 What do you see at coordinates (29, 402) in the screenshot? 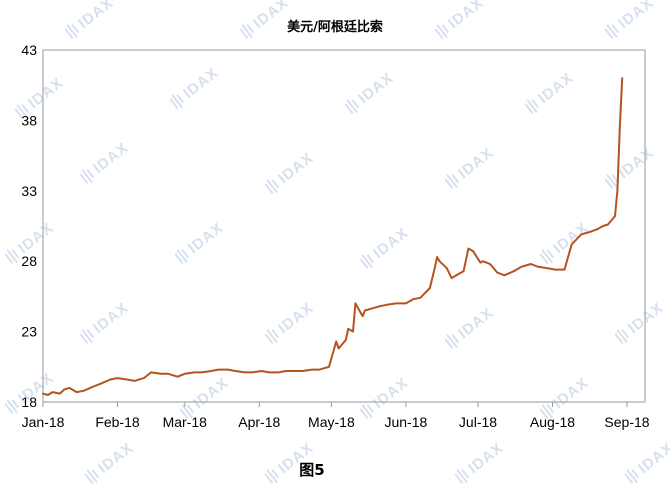
I see `y-tick-label: 18` at bounding box center [29, 402].